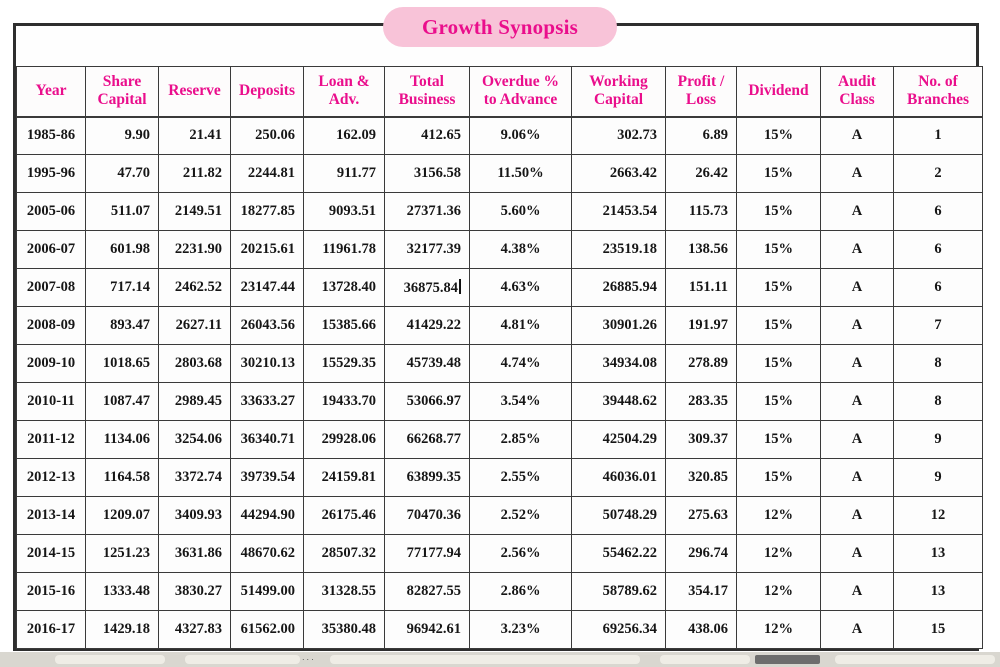 The image size is (1000, 667). What do you see at coordinates (778, 553) in the screenshot?
I see `cell-2014-15-col9: 12%` at bounding box center [778, 553].